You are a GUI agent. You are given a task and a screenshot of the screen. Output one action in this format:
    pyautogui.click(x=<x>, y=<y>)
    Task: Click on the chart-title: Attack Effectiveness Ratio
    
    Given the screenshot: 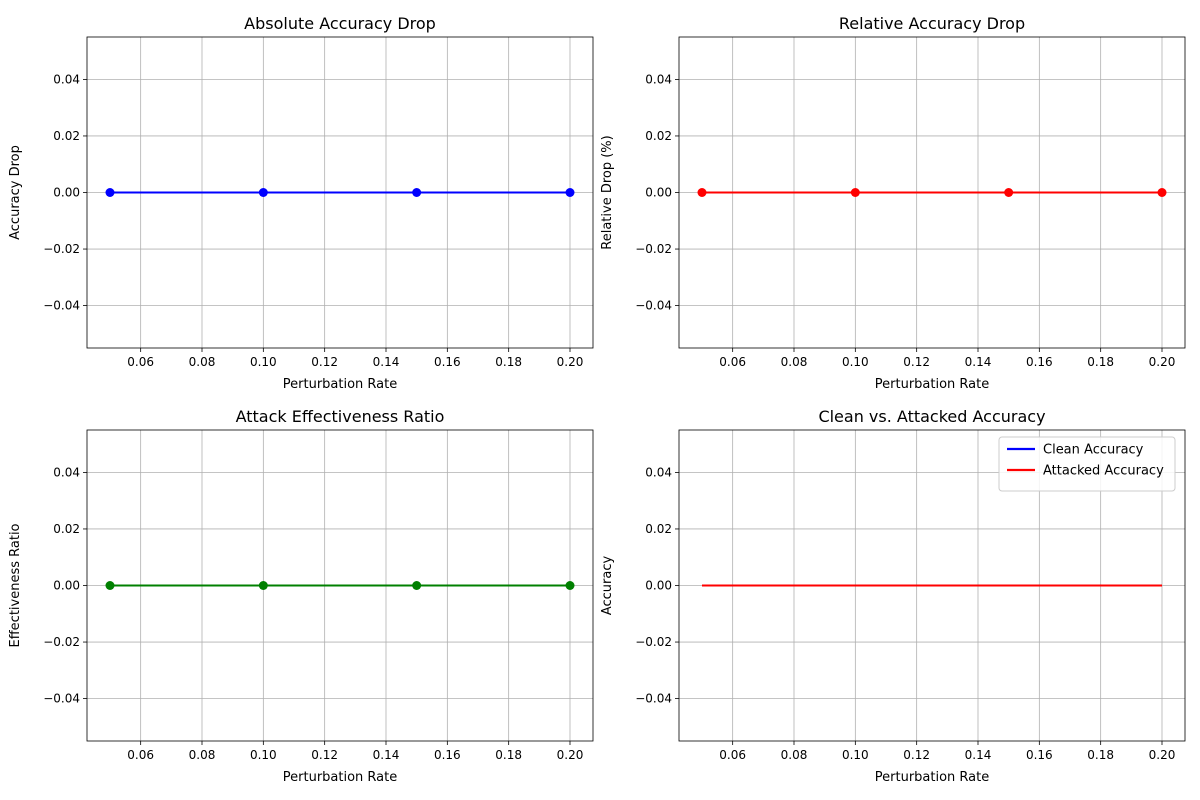 What is the action you would take?
    pyautogui.click(x=340, y=416)
    